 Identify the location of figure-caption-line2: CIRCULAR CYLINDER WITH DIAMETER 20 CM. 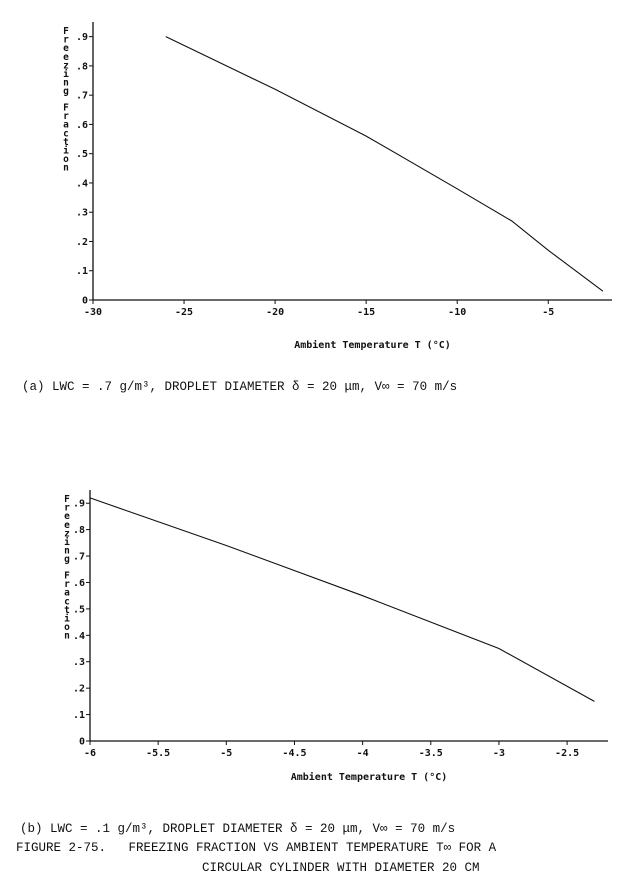
(341, 868).